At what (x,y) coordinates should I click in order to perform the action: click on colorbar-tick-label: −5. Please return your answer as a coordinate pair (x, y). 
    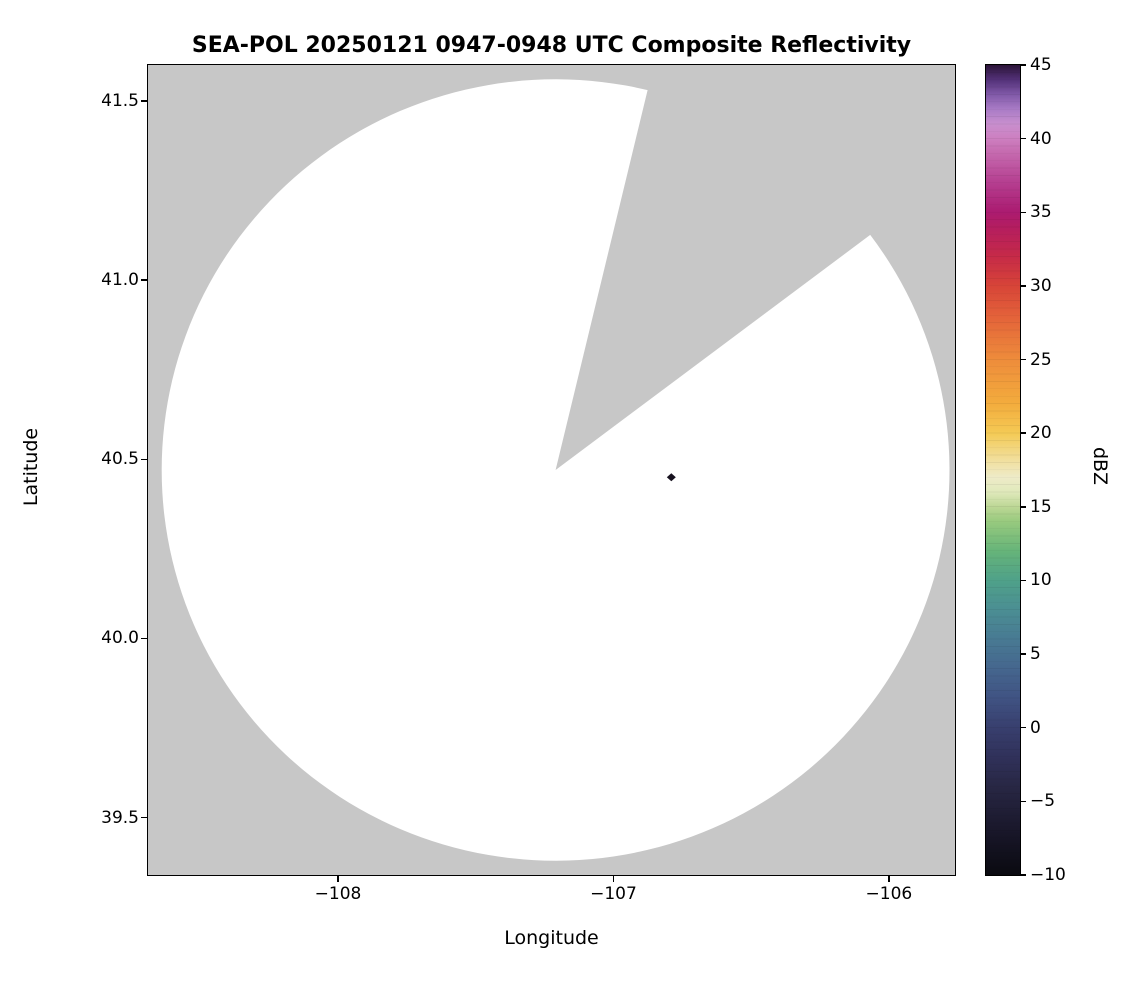
    Looking at the image, I should click on (1043, 801).